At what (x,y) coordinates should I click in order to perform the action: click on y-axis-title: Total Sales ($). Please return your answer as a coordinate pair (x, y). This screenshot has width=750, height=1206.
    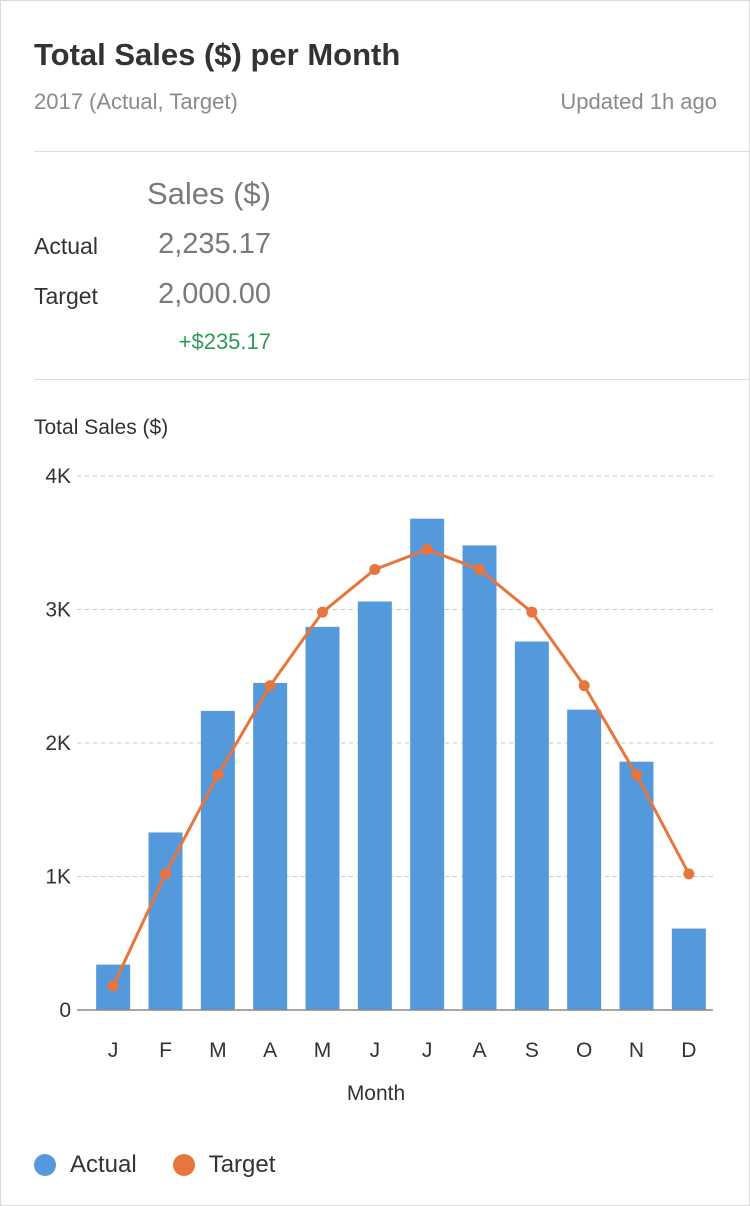
    Looking at the image, I should click on (101, 427).